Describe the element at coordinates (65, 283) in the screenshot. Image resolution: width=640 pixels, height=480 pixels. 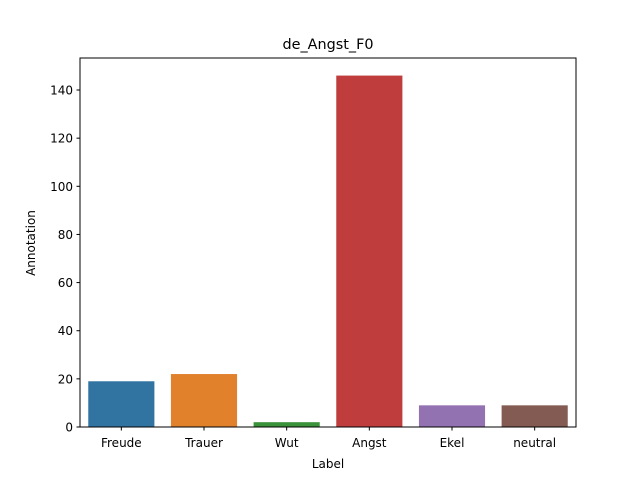
I see `y-tick-label: 60` at that location.